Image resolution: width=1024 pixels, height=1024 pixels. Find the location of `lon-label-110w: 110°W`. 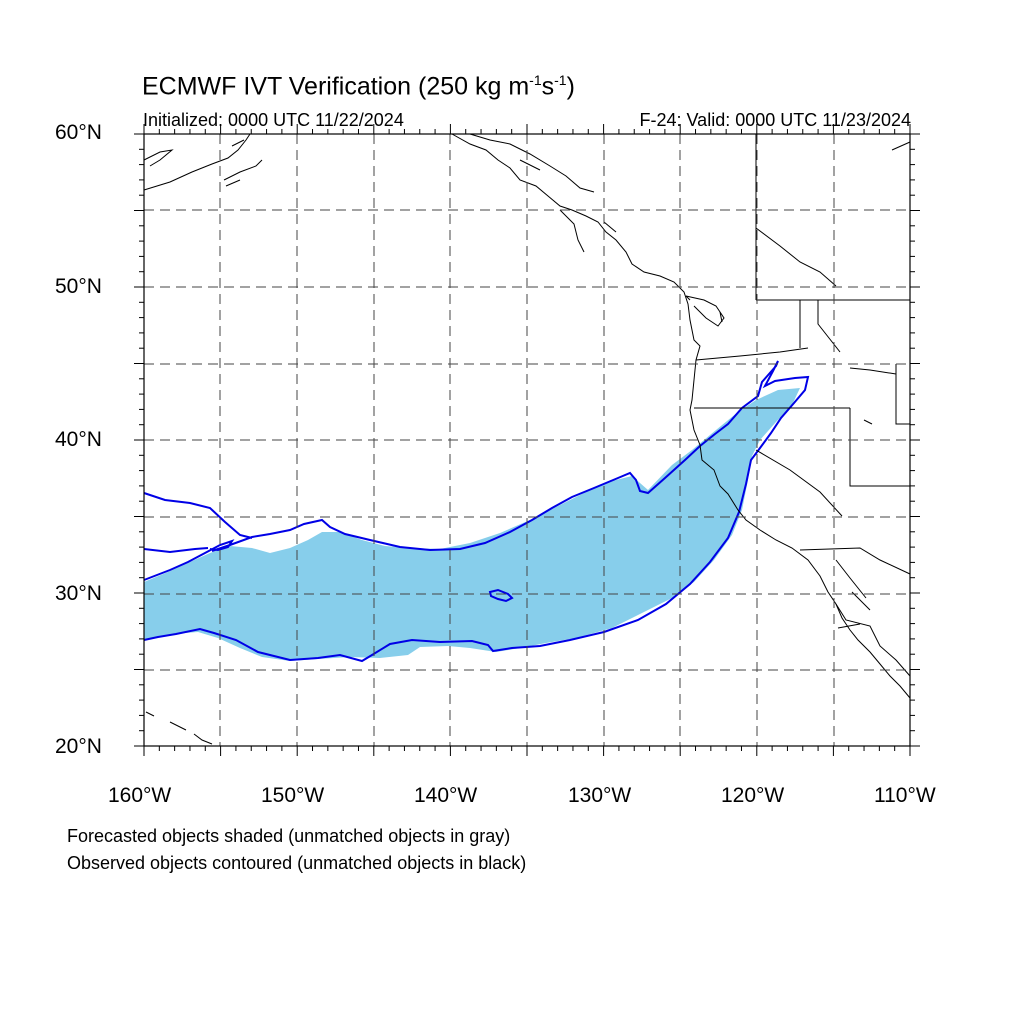

lon-label-110w: 110°W is located at coordinates (905, 795).